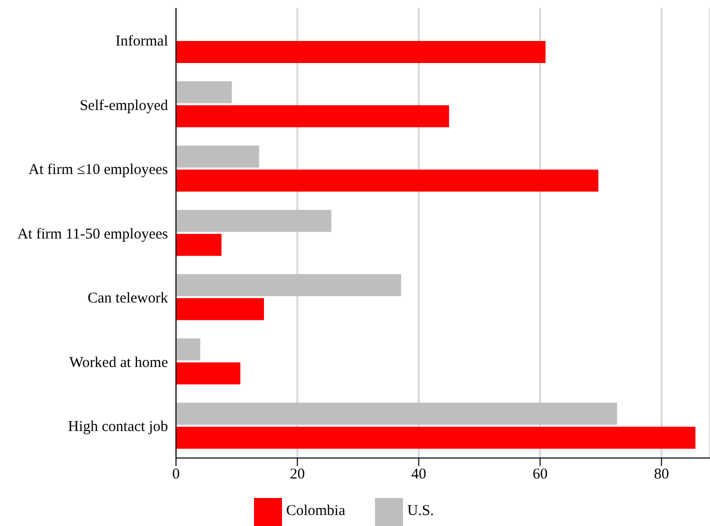  Describe the element at coordinates (297, 474) in the screenshot. I see `x-tick-label: 20` at that location.